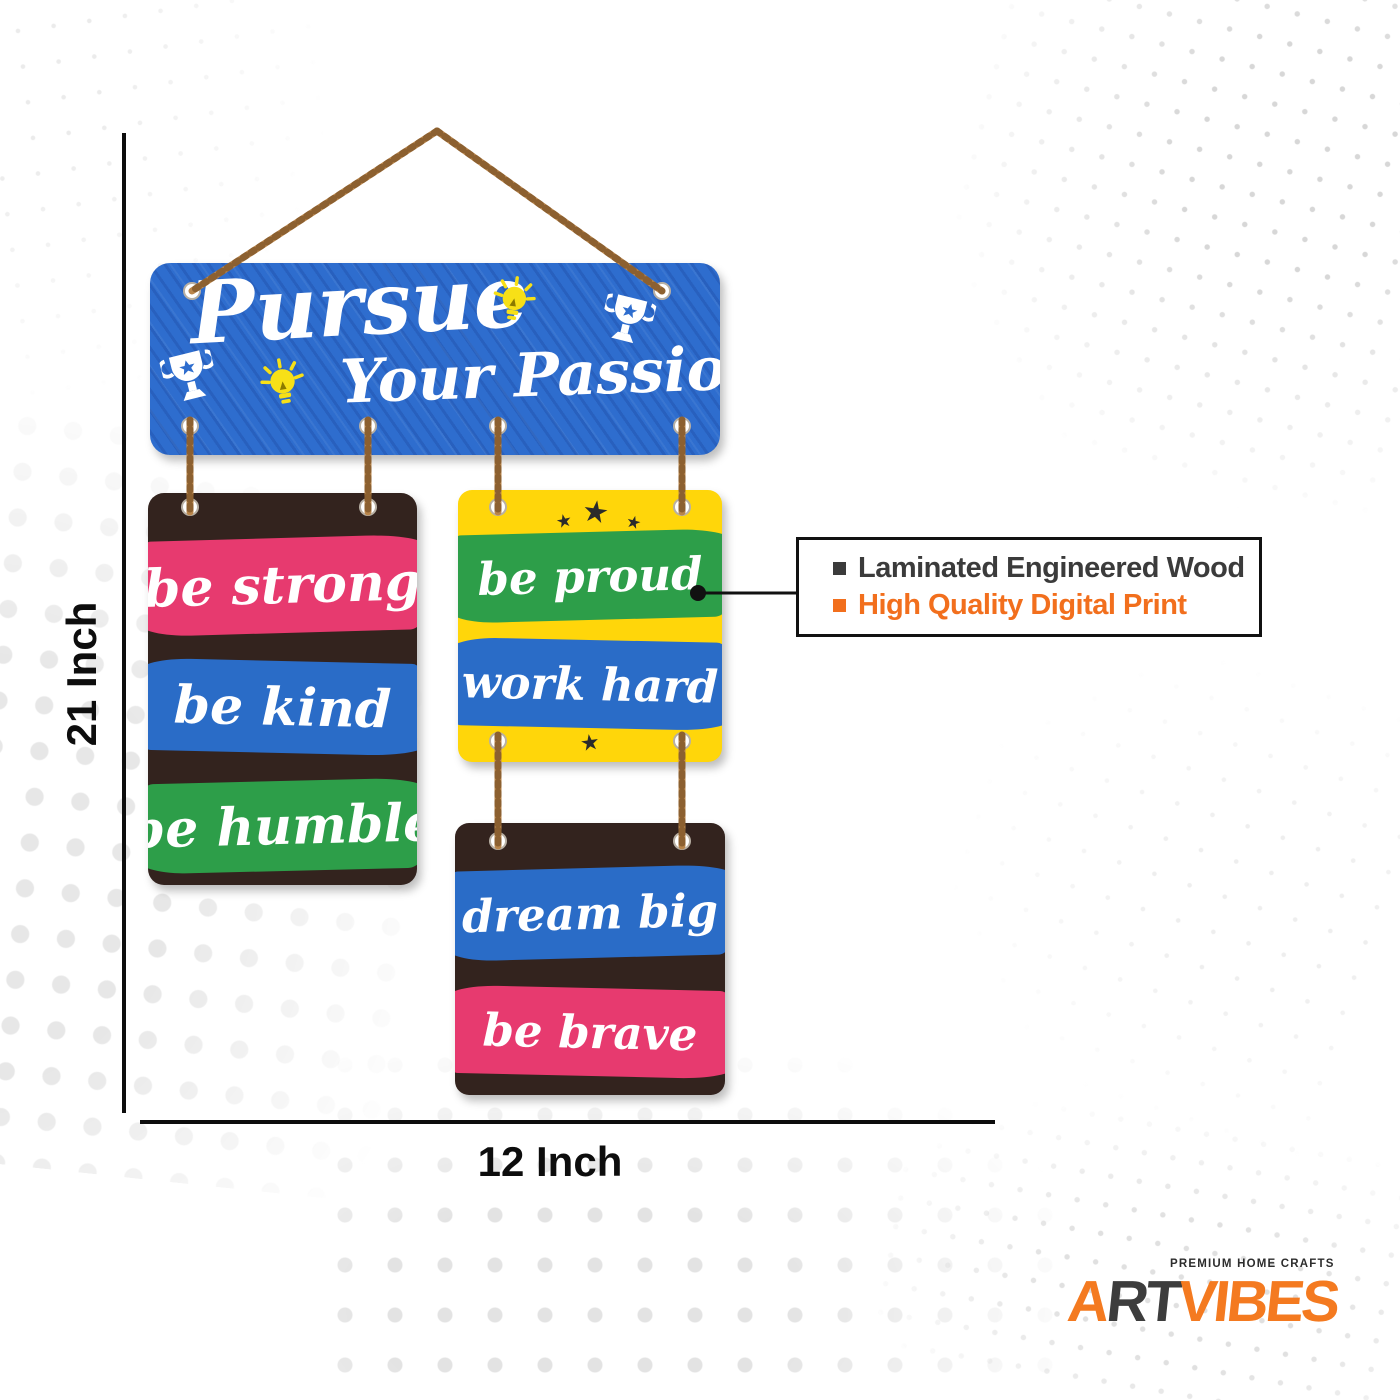 The image size is (1400, 1400). I want to click on headline-line2: Your Passion, so click(529, 375).